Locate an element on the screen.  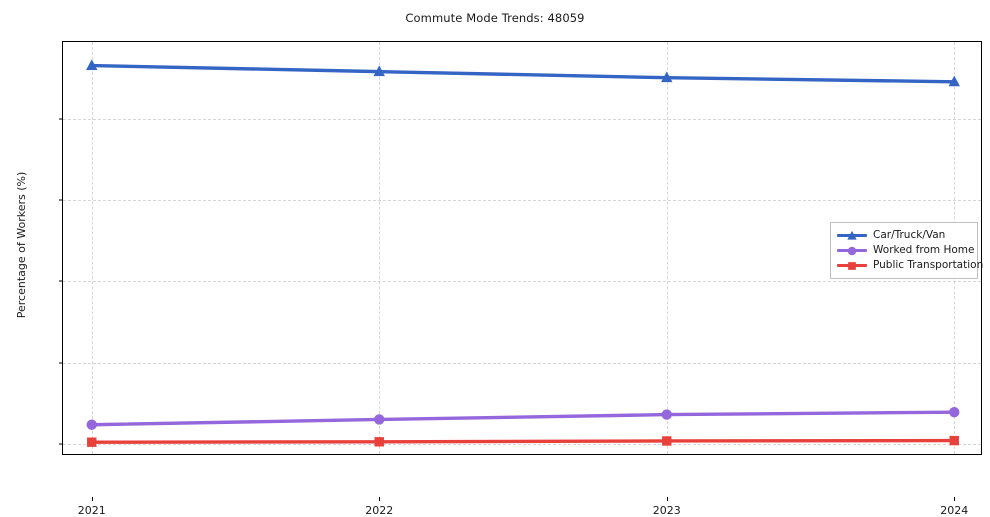
legend-marker-triangle-icon is located at coordinates (852, 235).